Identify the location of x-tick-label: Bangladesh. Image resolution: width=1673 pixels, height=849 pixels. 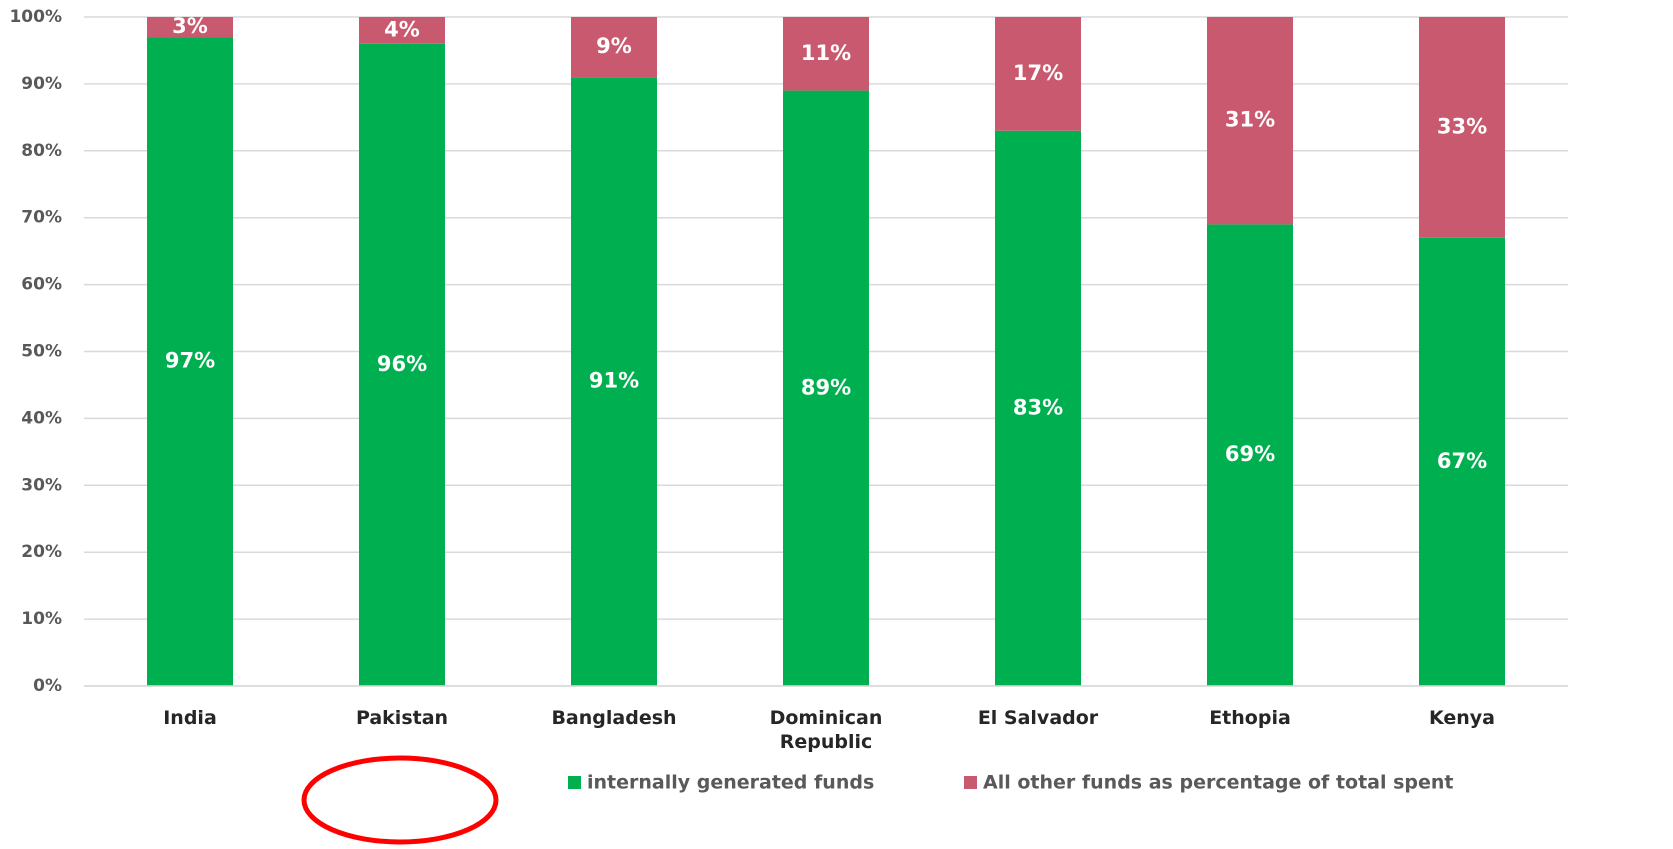
(614, 718).